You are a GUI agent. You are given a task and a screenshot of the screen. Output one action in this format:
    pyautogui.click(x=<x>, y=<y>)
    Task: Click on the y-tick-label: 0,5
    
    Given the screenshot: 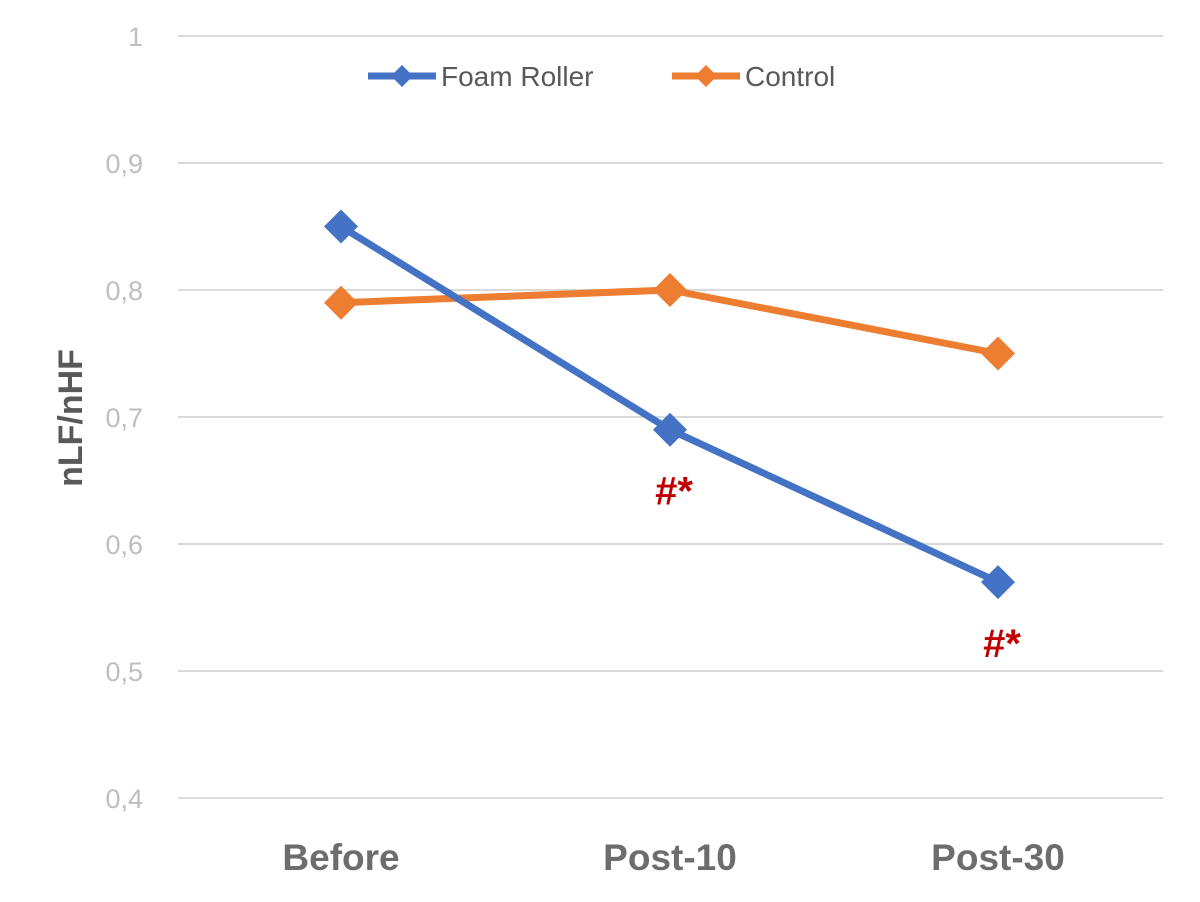 What is the action you would take?
    pyautogui.click(x=124, y=672)
    